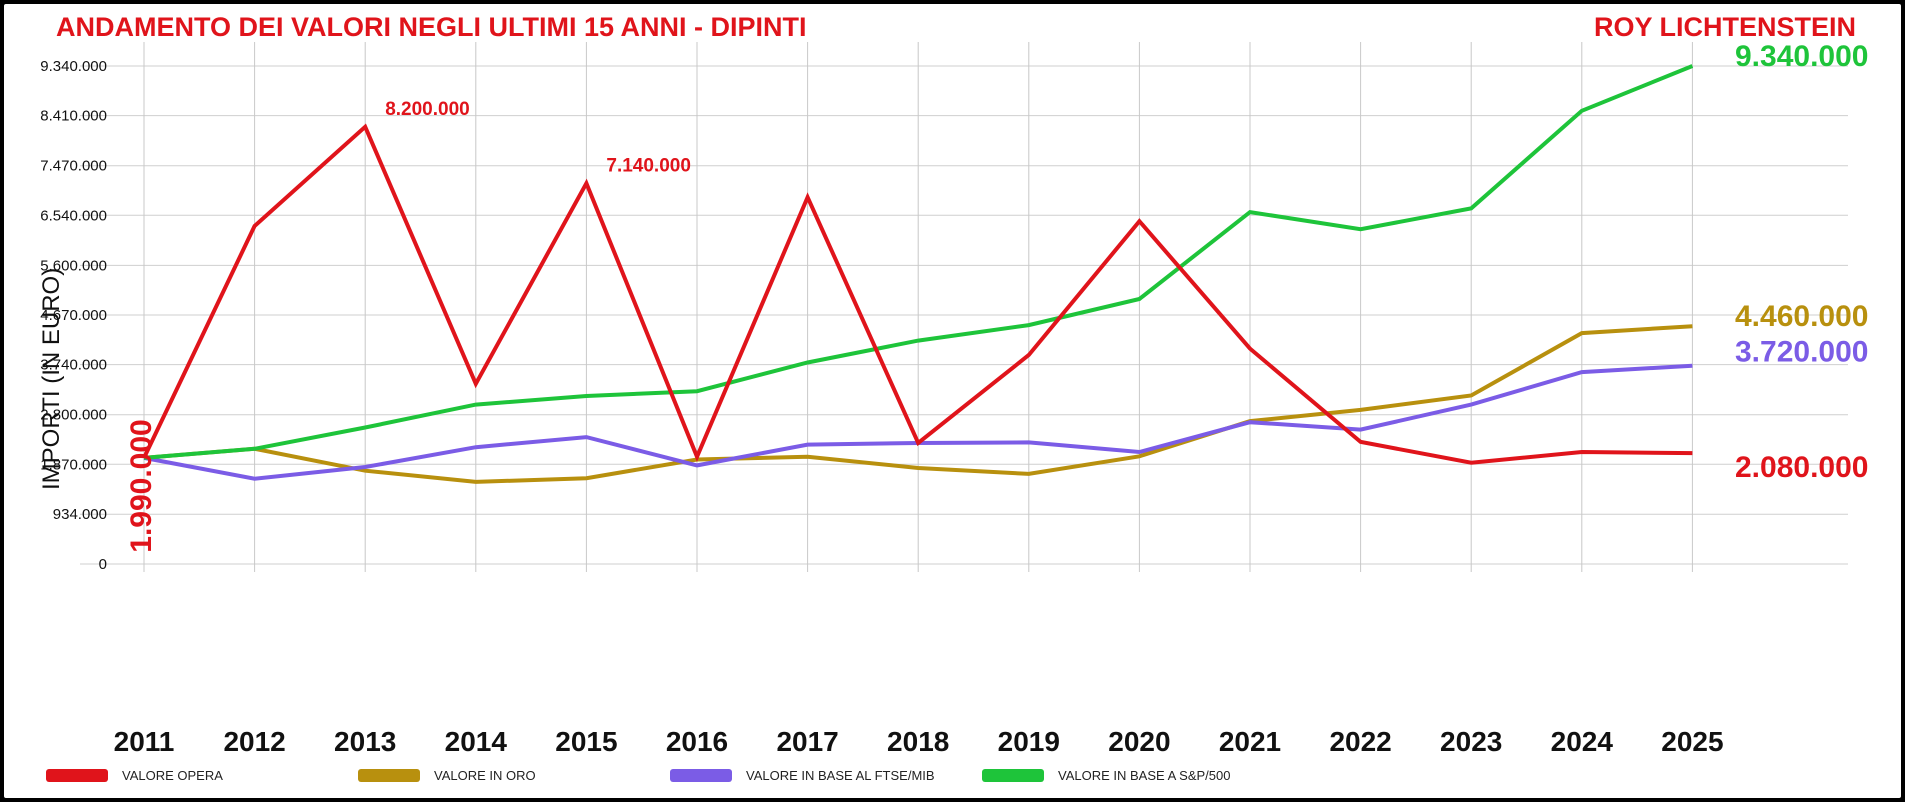 The image size is (1905, 802). What do you see at coordinates (73, 265) in the screenshot?
I see `y-tick-label: 5.600.000` at bounding box center [73, 265].